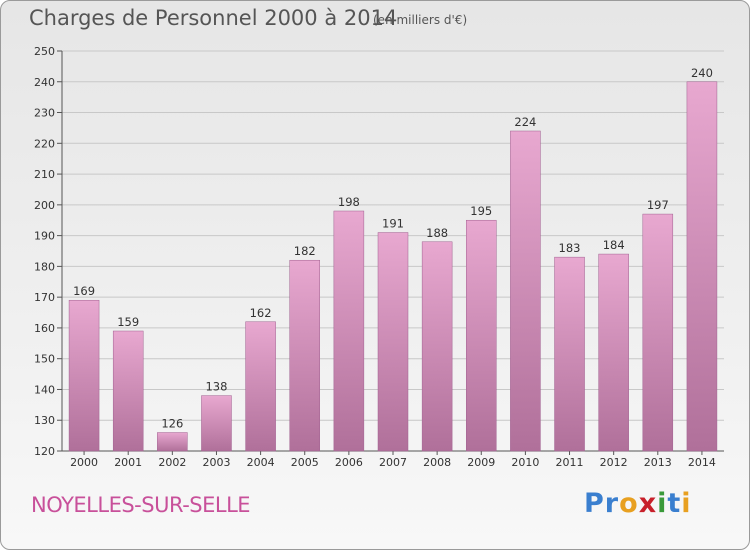 This screenshot has height=550, width=750. I want to click on logo-letter: x, so click(648, 503).